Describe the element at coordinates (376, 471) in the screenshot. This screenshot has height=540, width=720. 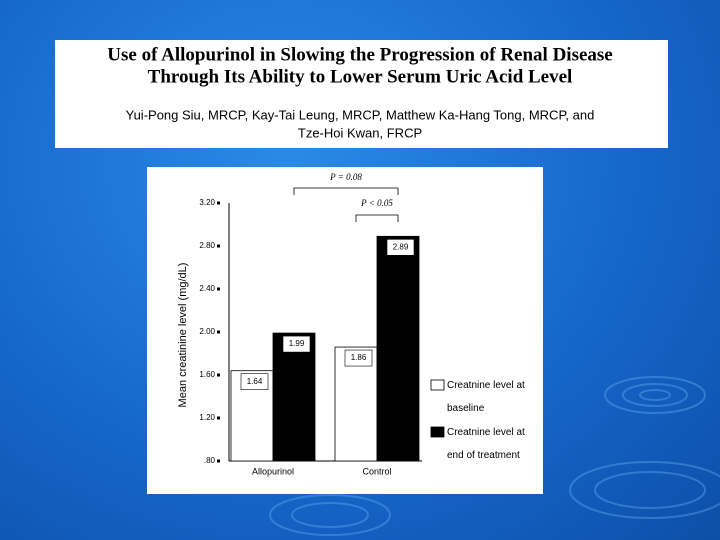
I see `x-tick-label: Control` at that location.